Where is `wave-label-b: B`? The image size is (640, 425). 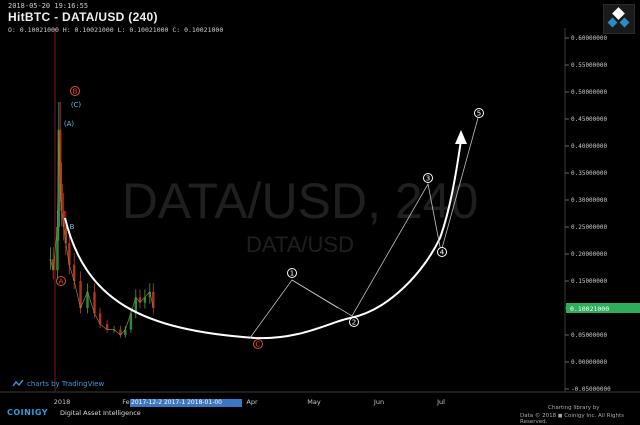
wave-label-b: B is located at coordinates (75, 92).